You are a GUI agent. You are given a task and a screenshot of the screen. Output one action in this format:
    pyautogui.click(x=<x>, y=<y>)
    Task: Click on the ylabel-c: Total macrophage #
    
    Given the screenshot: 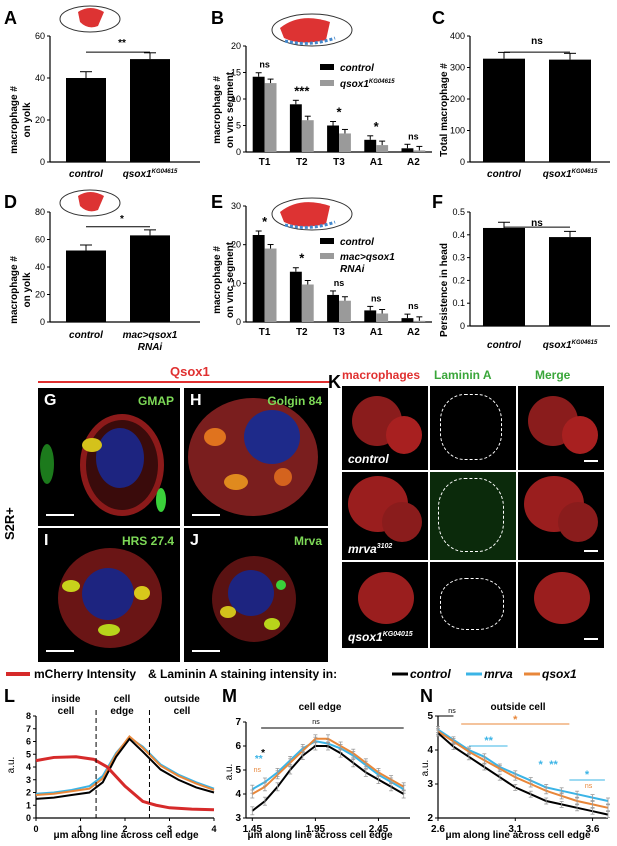 What is the action you would take?
    pyautogui.click(x=444, y=110)
    